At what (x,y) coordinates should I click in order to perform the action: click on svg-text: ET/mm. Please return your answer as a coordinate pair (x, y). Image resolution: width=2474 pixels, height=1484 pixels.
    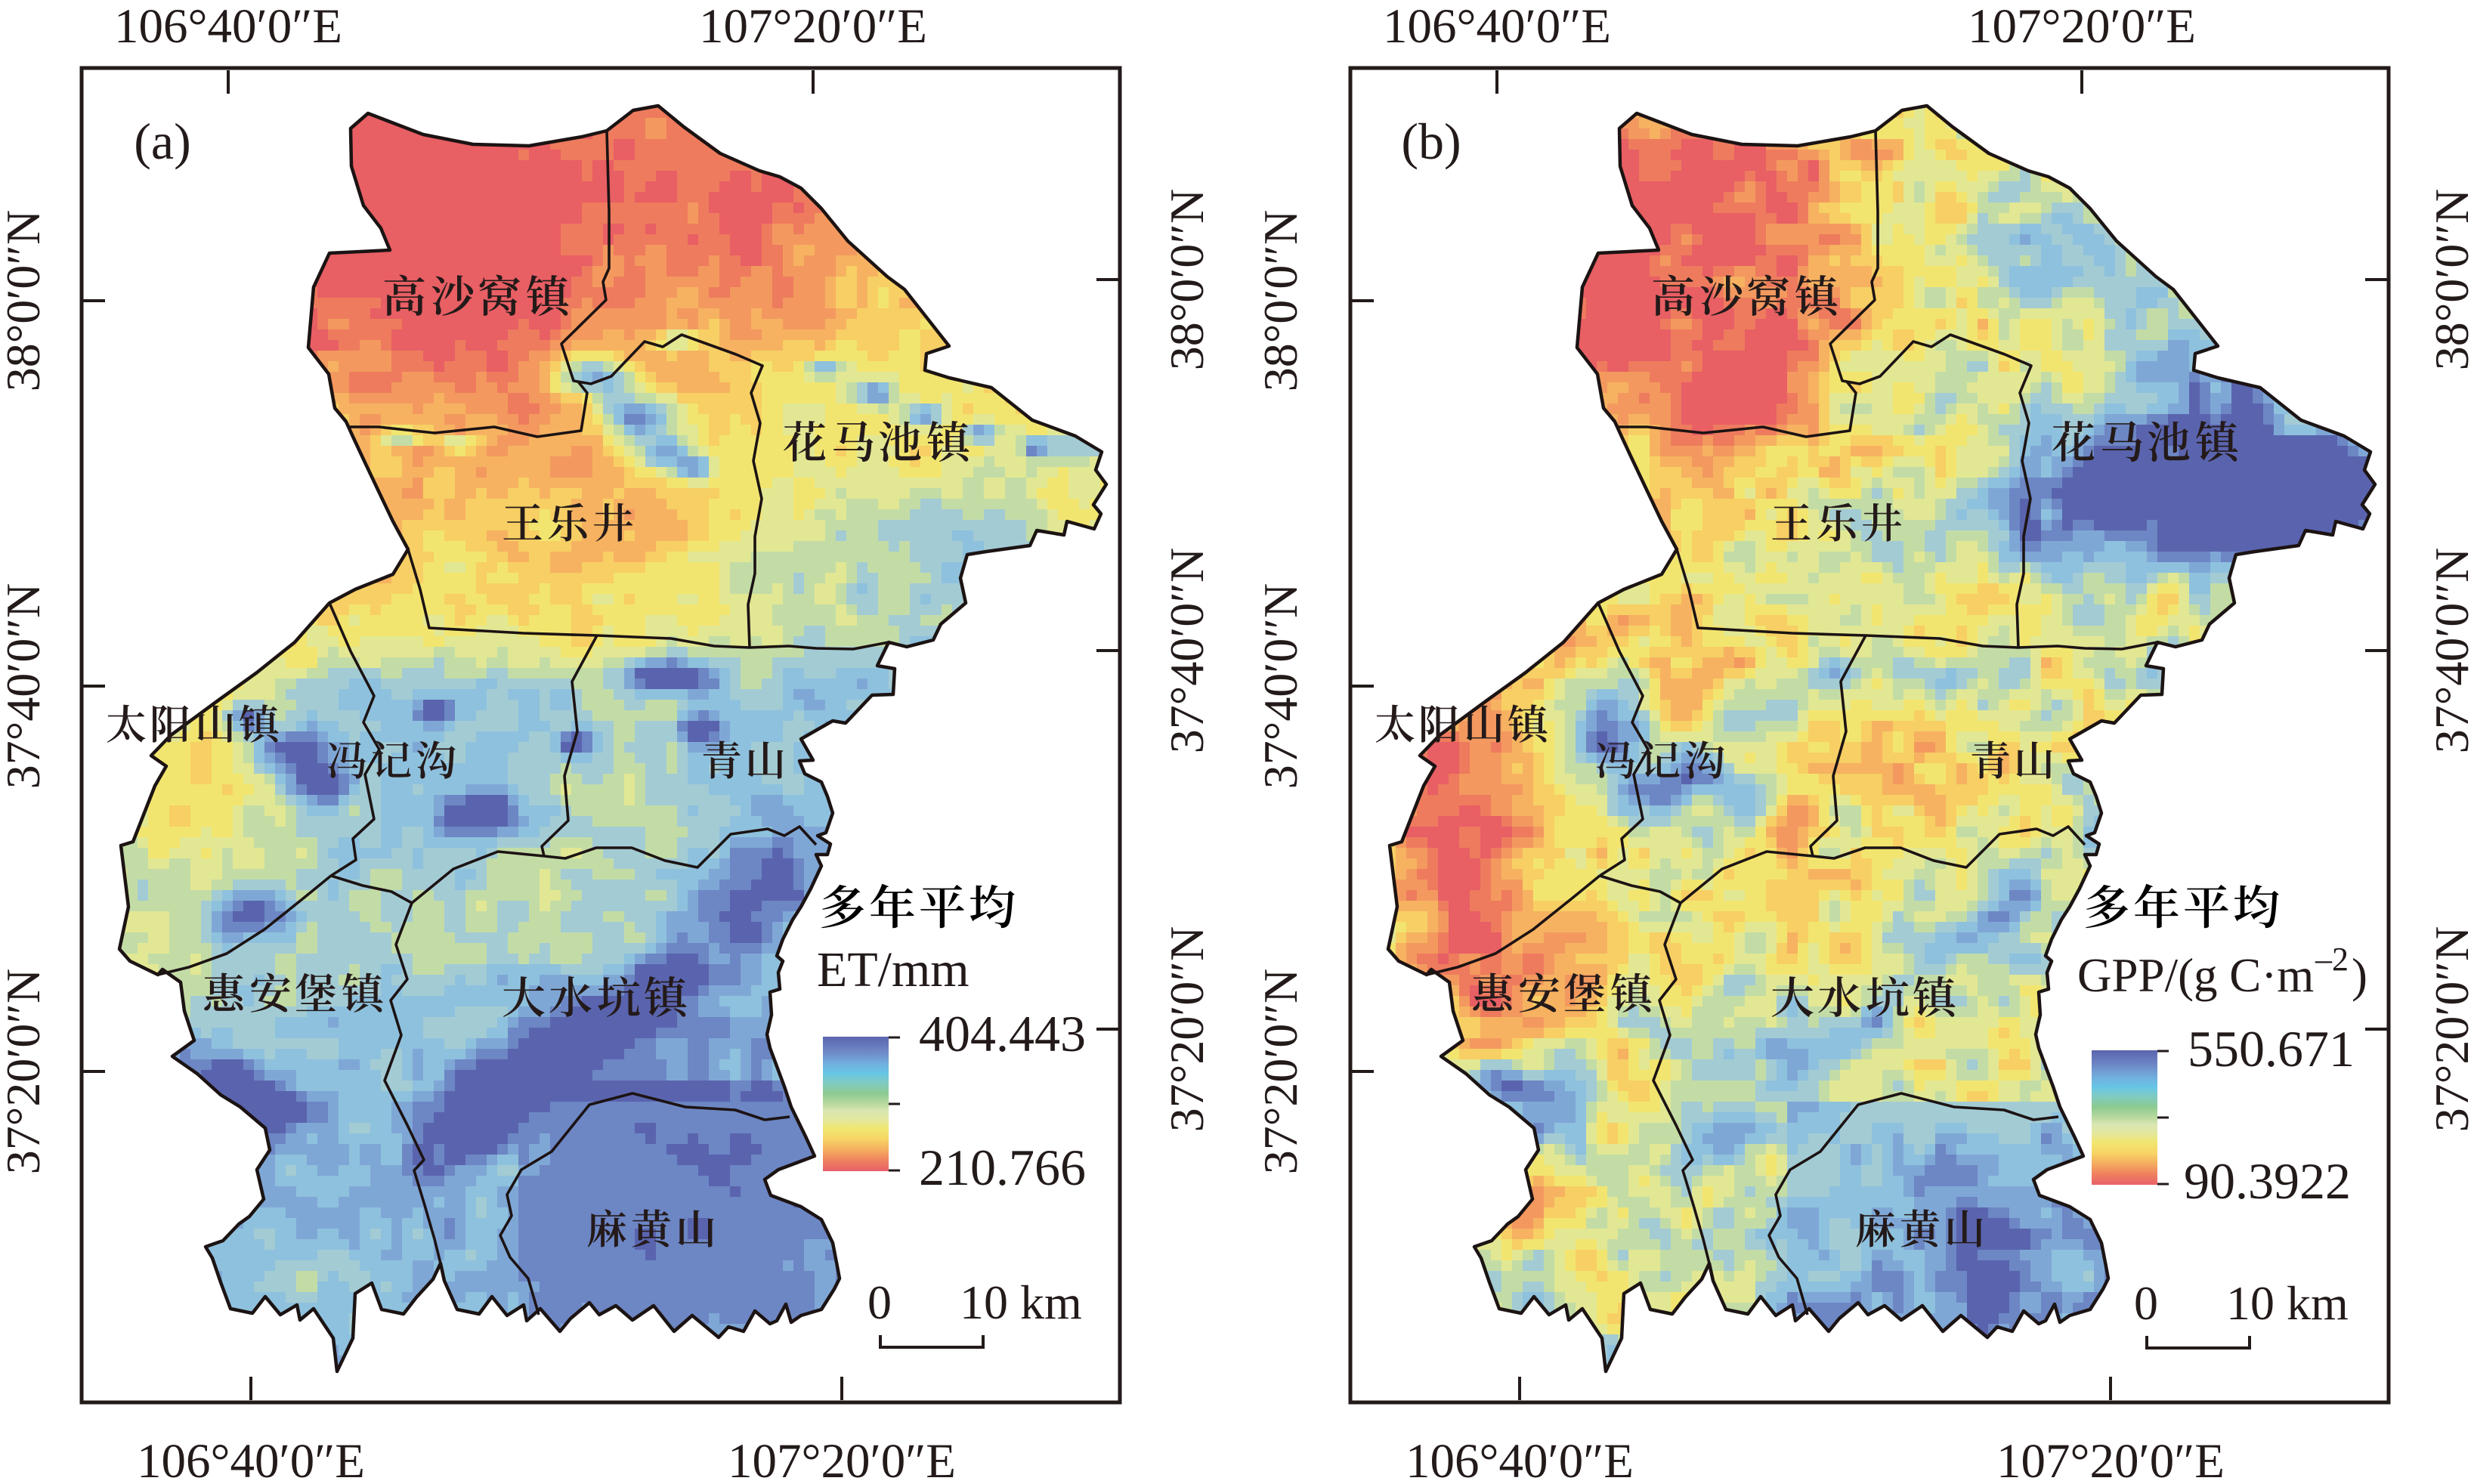
    Looking at the image, I should click on (893, 970).